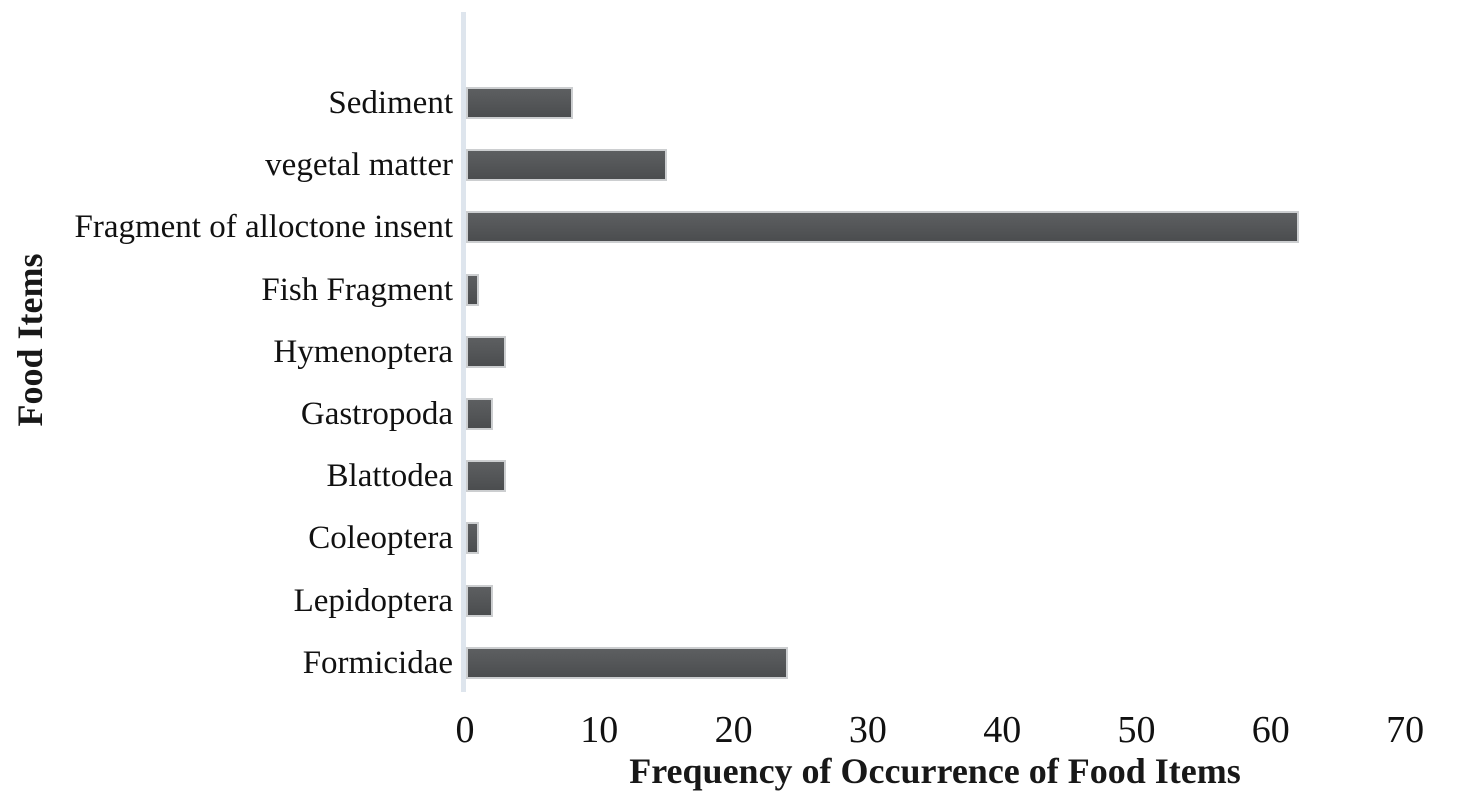 The height and width of the screenshot is (802, 1462). I want to click on x-tick-label: 10, so click(599, 730).